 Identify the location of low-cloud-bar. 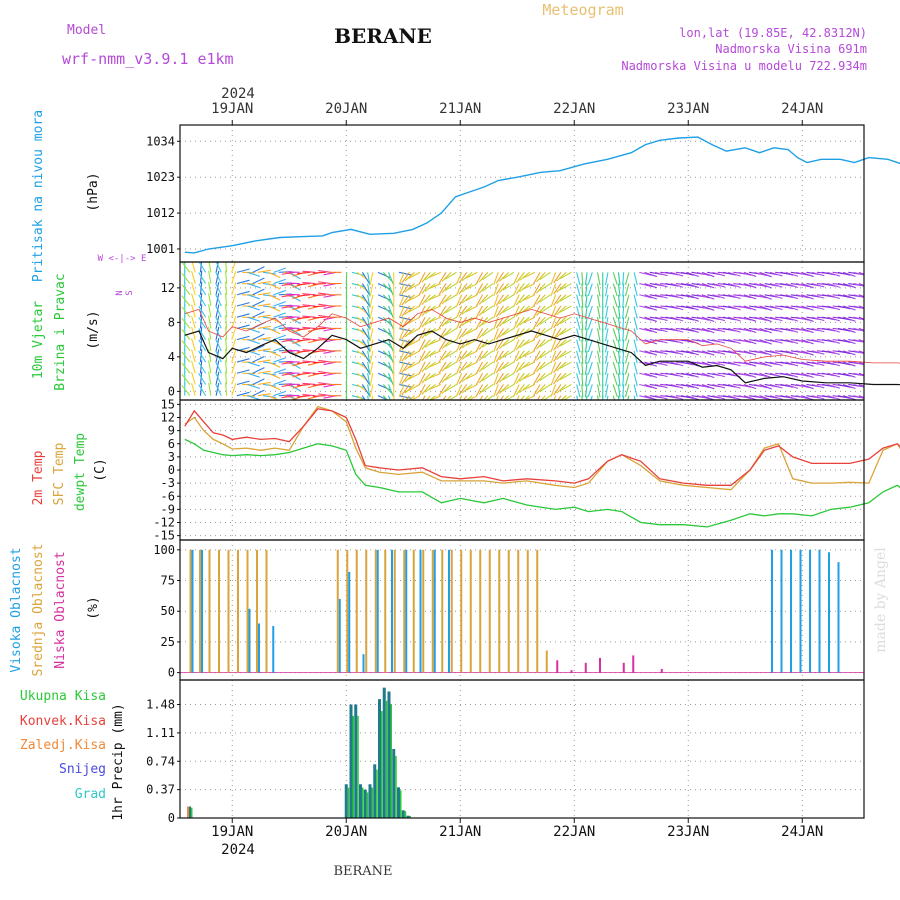
(633, 664).